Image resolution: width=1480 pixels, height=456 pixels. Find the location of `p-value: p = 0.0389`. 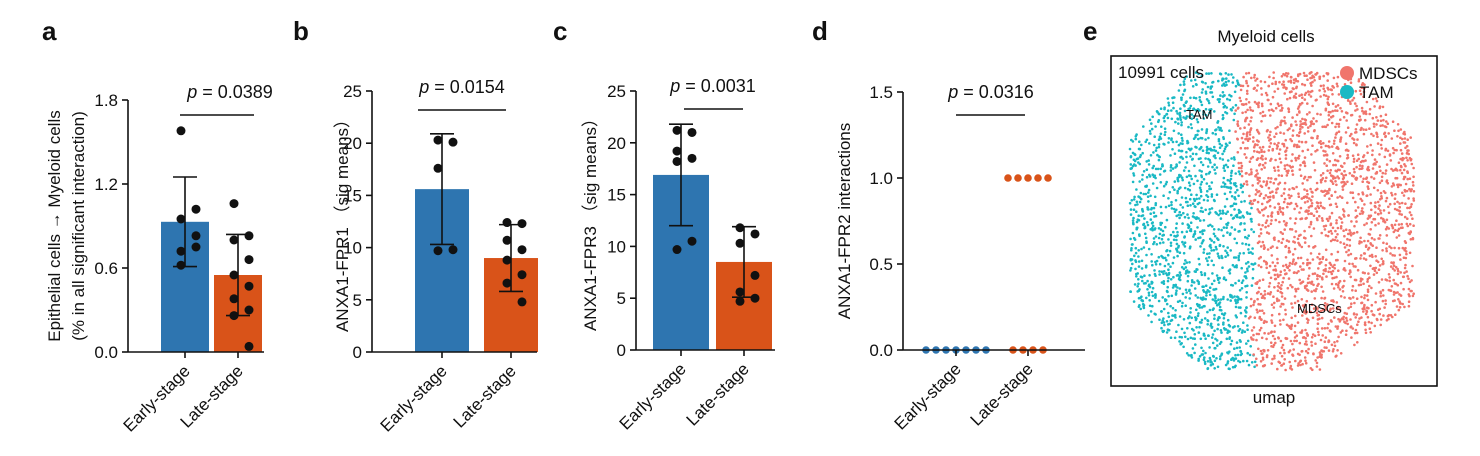

p-value: p = 0.0389 is located at coordinates (229, 92).